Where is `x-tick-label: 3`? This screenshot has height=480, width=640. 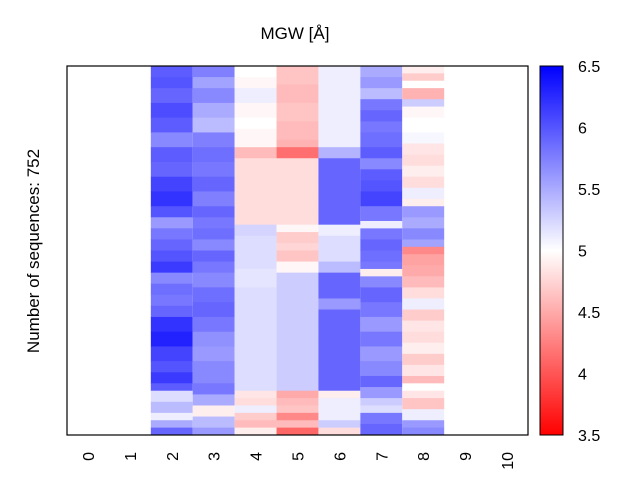 x-tick-label: 3 is located at coordinates (215, 456).